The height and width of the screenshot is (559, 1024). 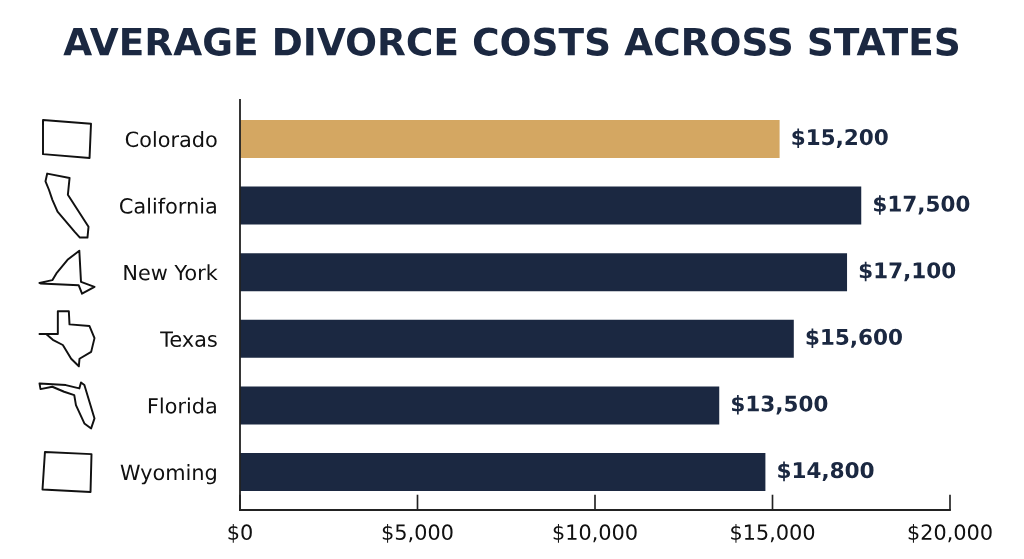 I want to click on x-tick-label: $20,000, so click(x=950, y=533).